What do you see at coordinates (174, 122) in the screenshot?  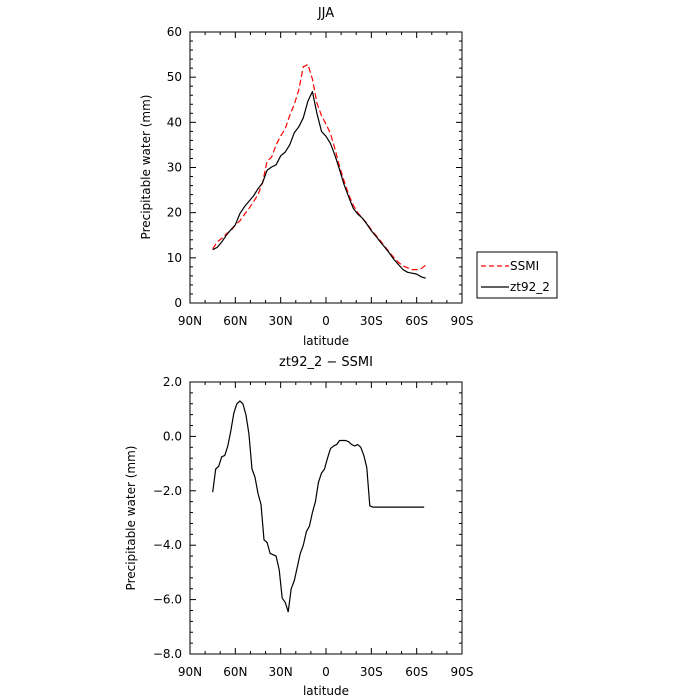 I see `top-y-tick-label: 40` at bounding box center [174, 122].